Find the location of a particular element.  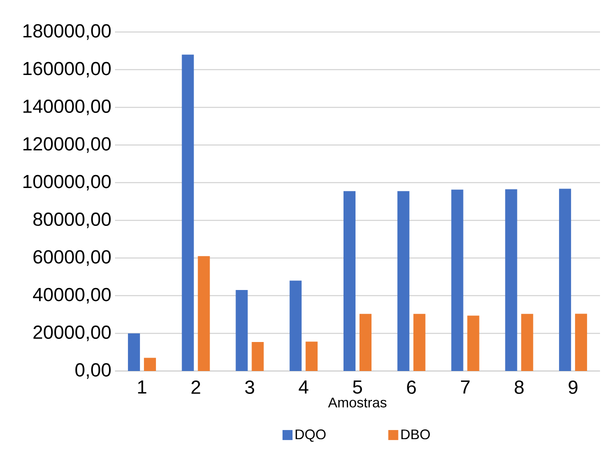

y-tick-label: 0,00 is located at coordinates (93, 371).